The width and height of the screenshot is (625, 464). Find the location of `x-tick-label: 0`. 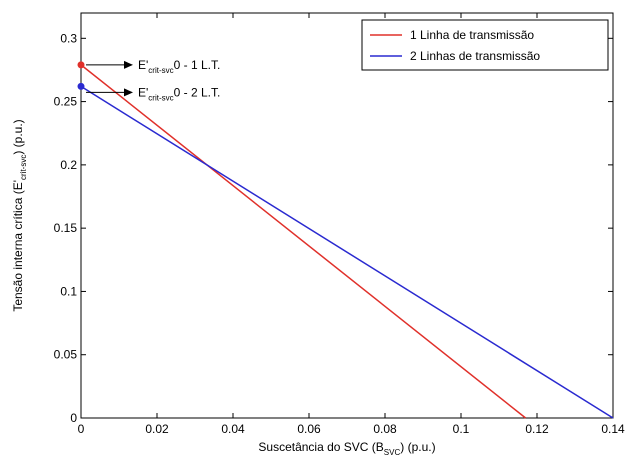

x-tick-label: 0 is located at coordinates (81, 429).